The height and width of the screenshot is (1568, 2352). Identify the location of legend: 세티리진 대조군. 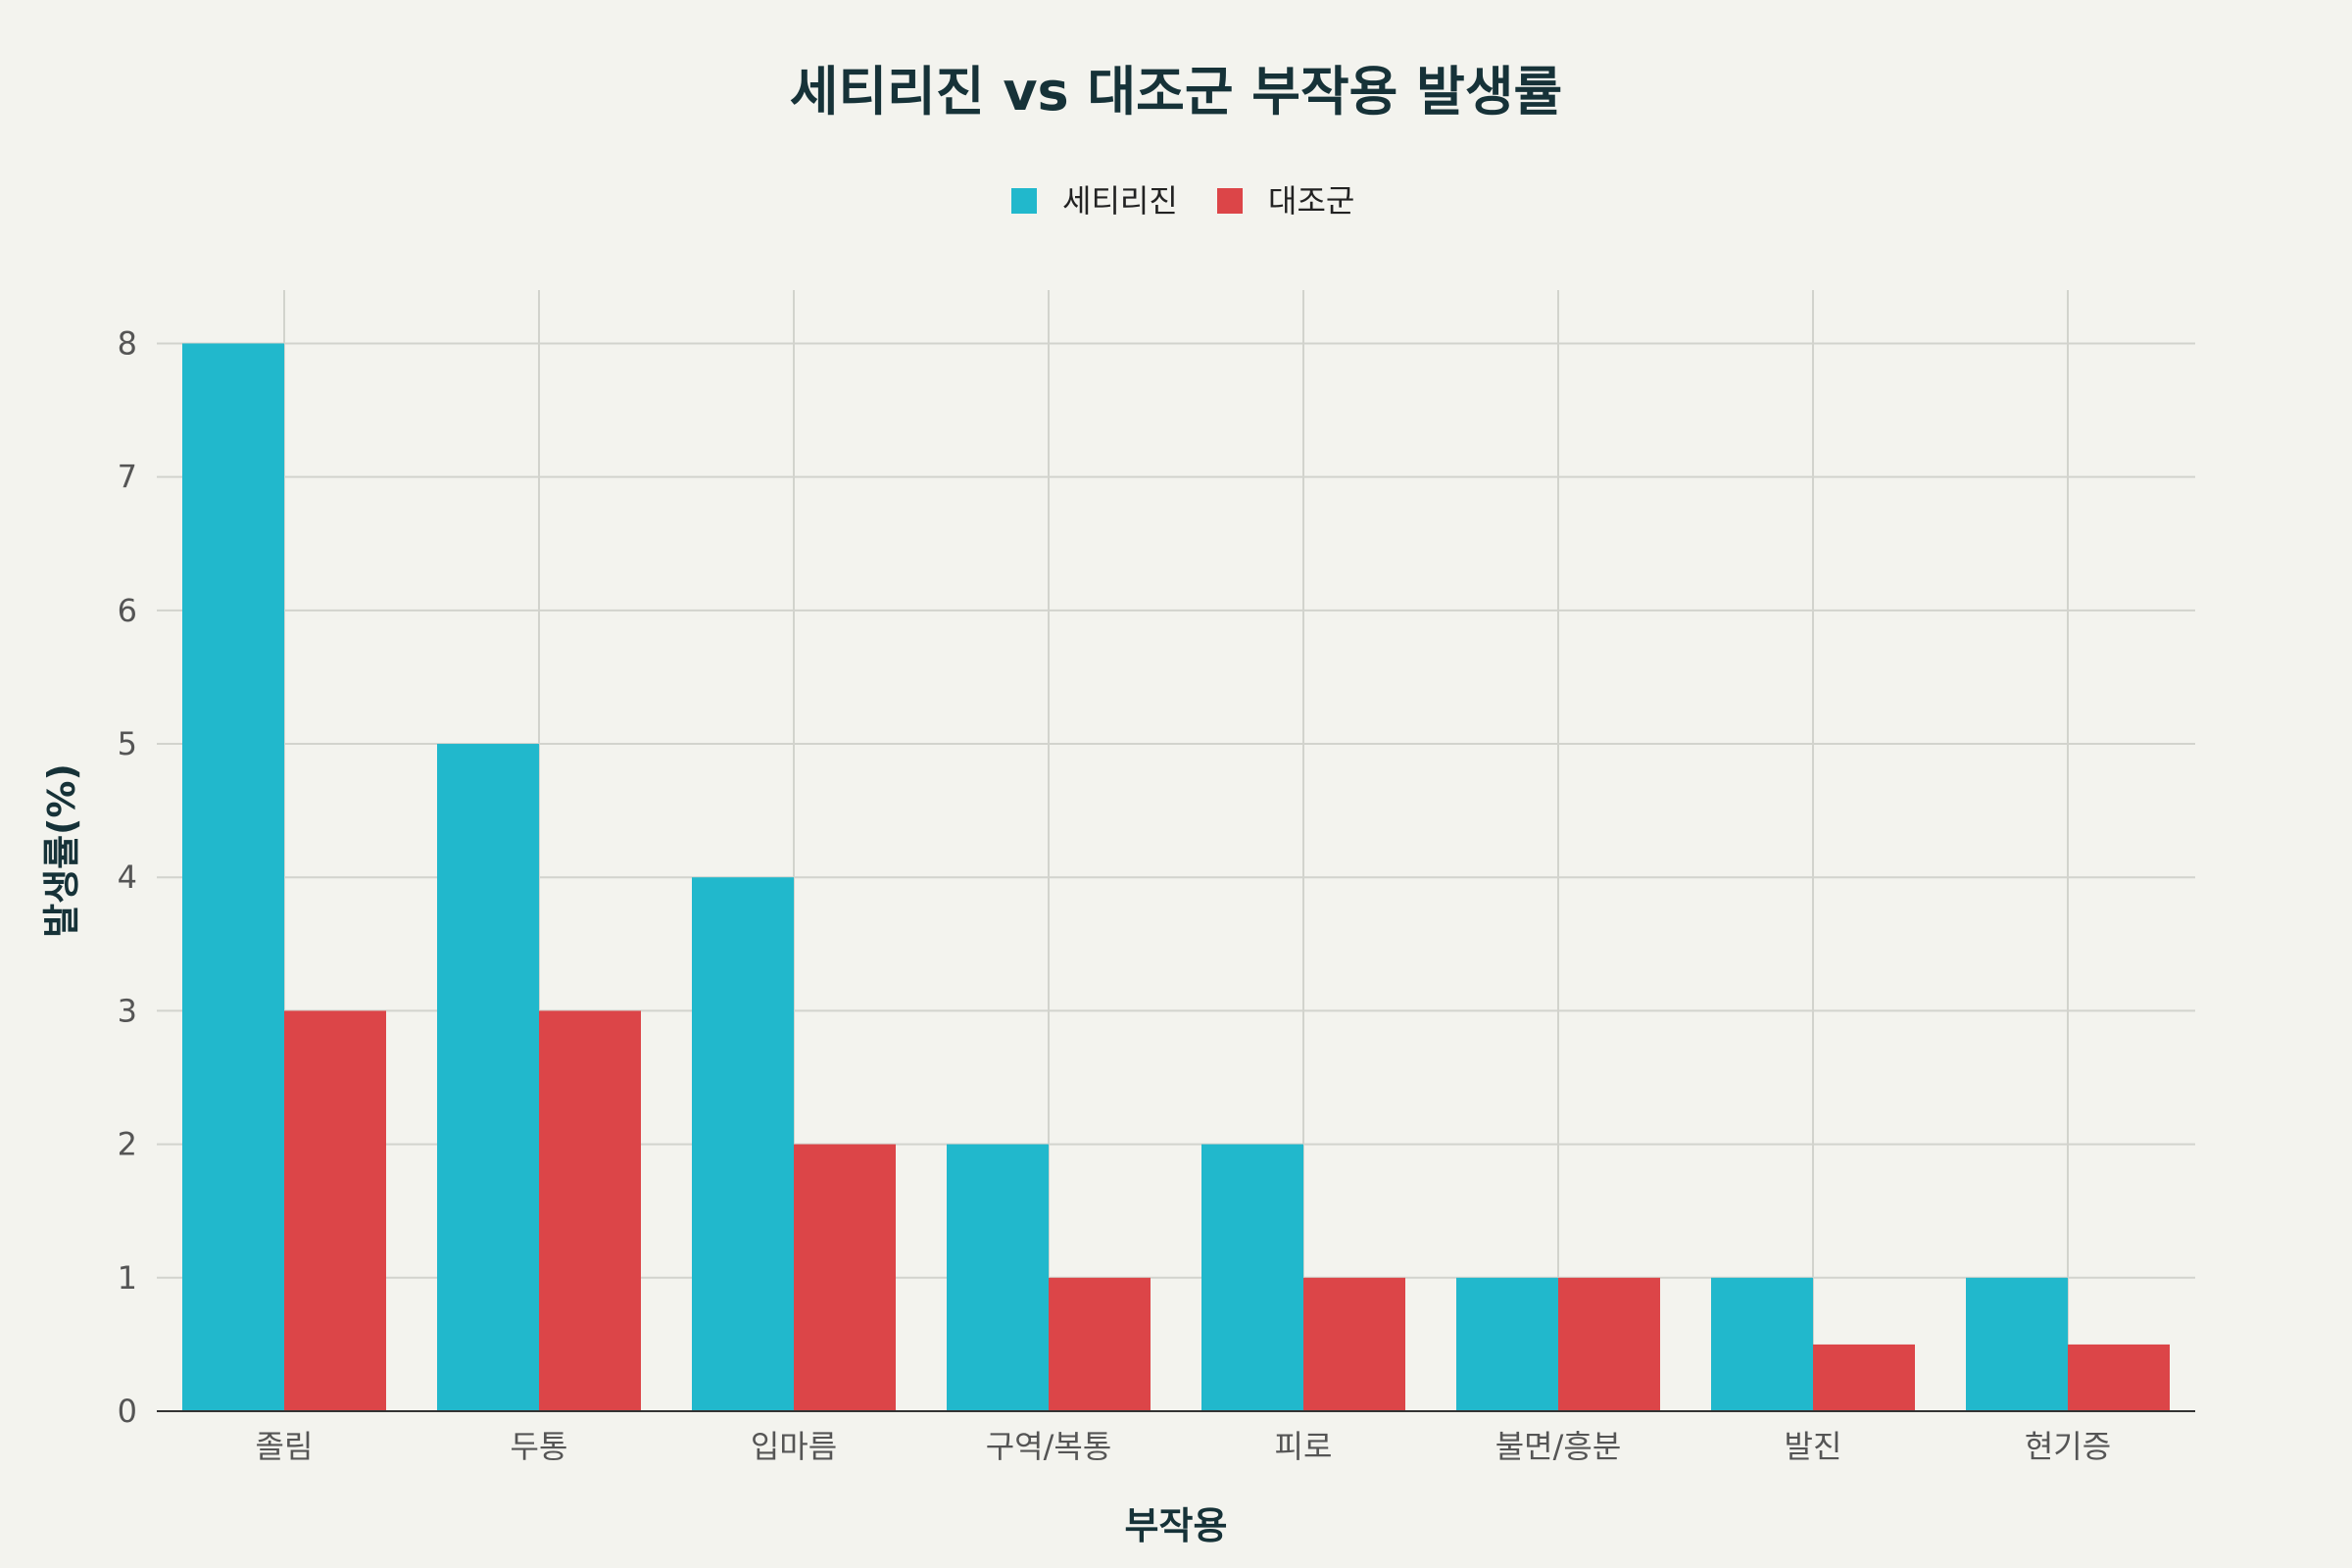
(1182, 201).